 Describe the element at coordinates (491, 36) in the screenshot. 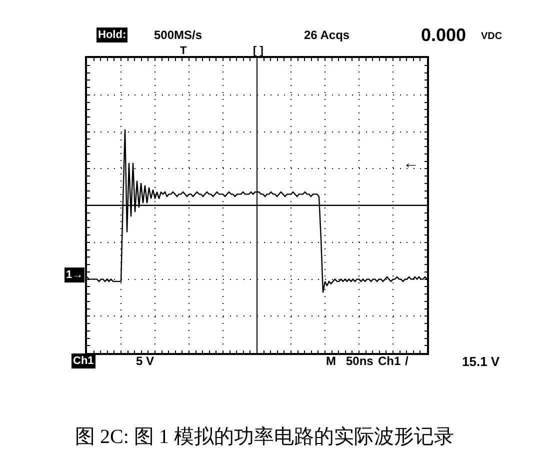

I see `text: VDC` at that location.